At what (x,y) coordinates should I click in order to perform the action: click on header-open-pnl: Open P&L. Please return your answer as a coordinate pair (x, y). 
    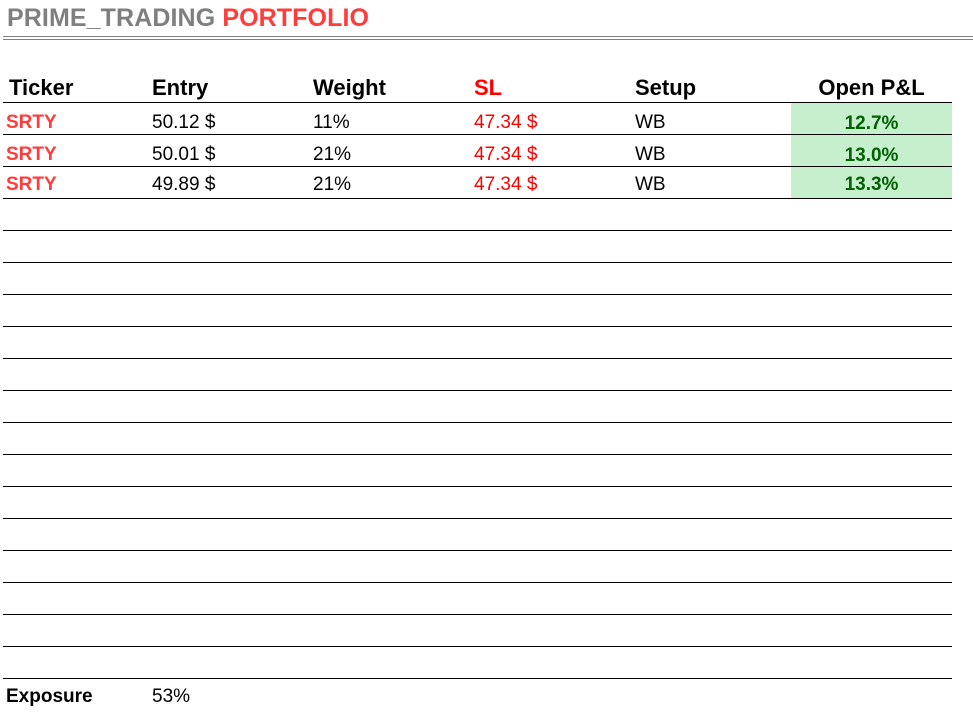
    Looking at the image, I should click on (871, 87).